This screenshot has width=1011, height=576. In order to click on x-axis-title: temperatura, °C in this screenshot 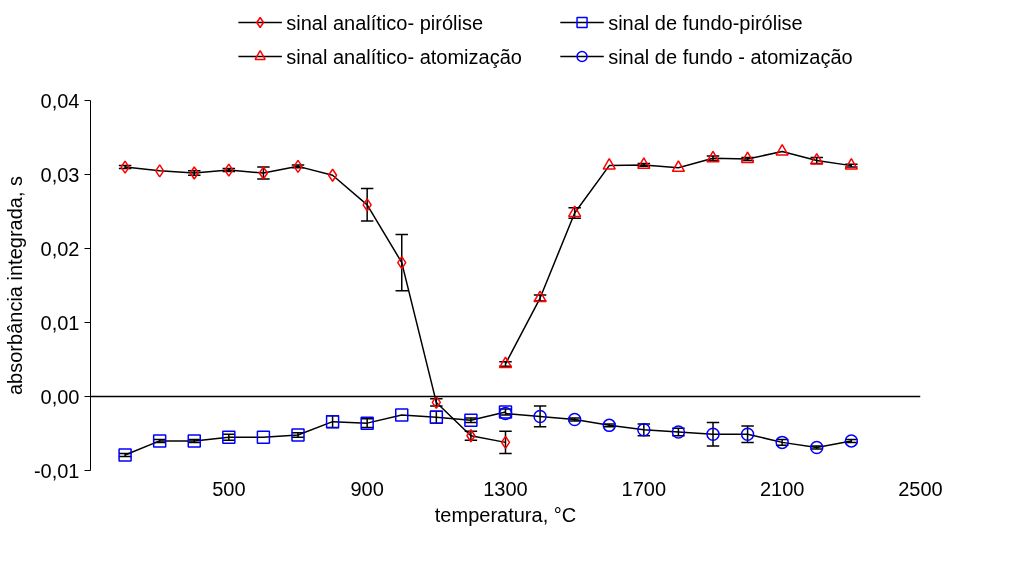, I will do `click(505, 514)`.